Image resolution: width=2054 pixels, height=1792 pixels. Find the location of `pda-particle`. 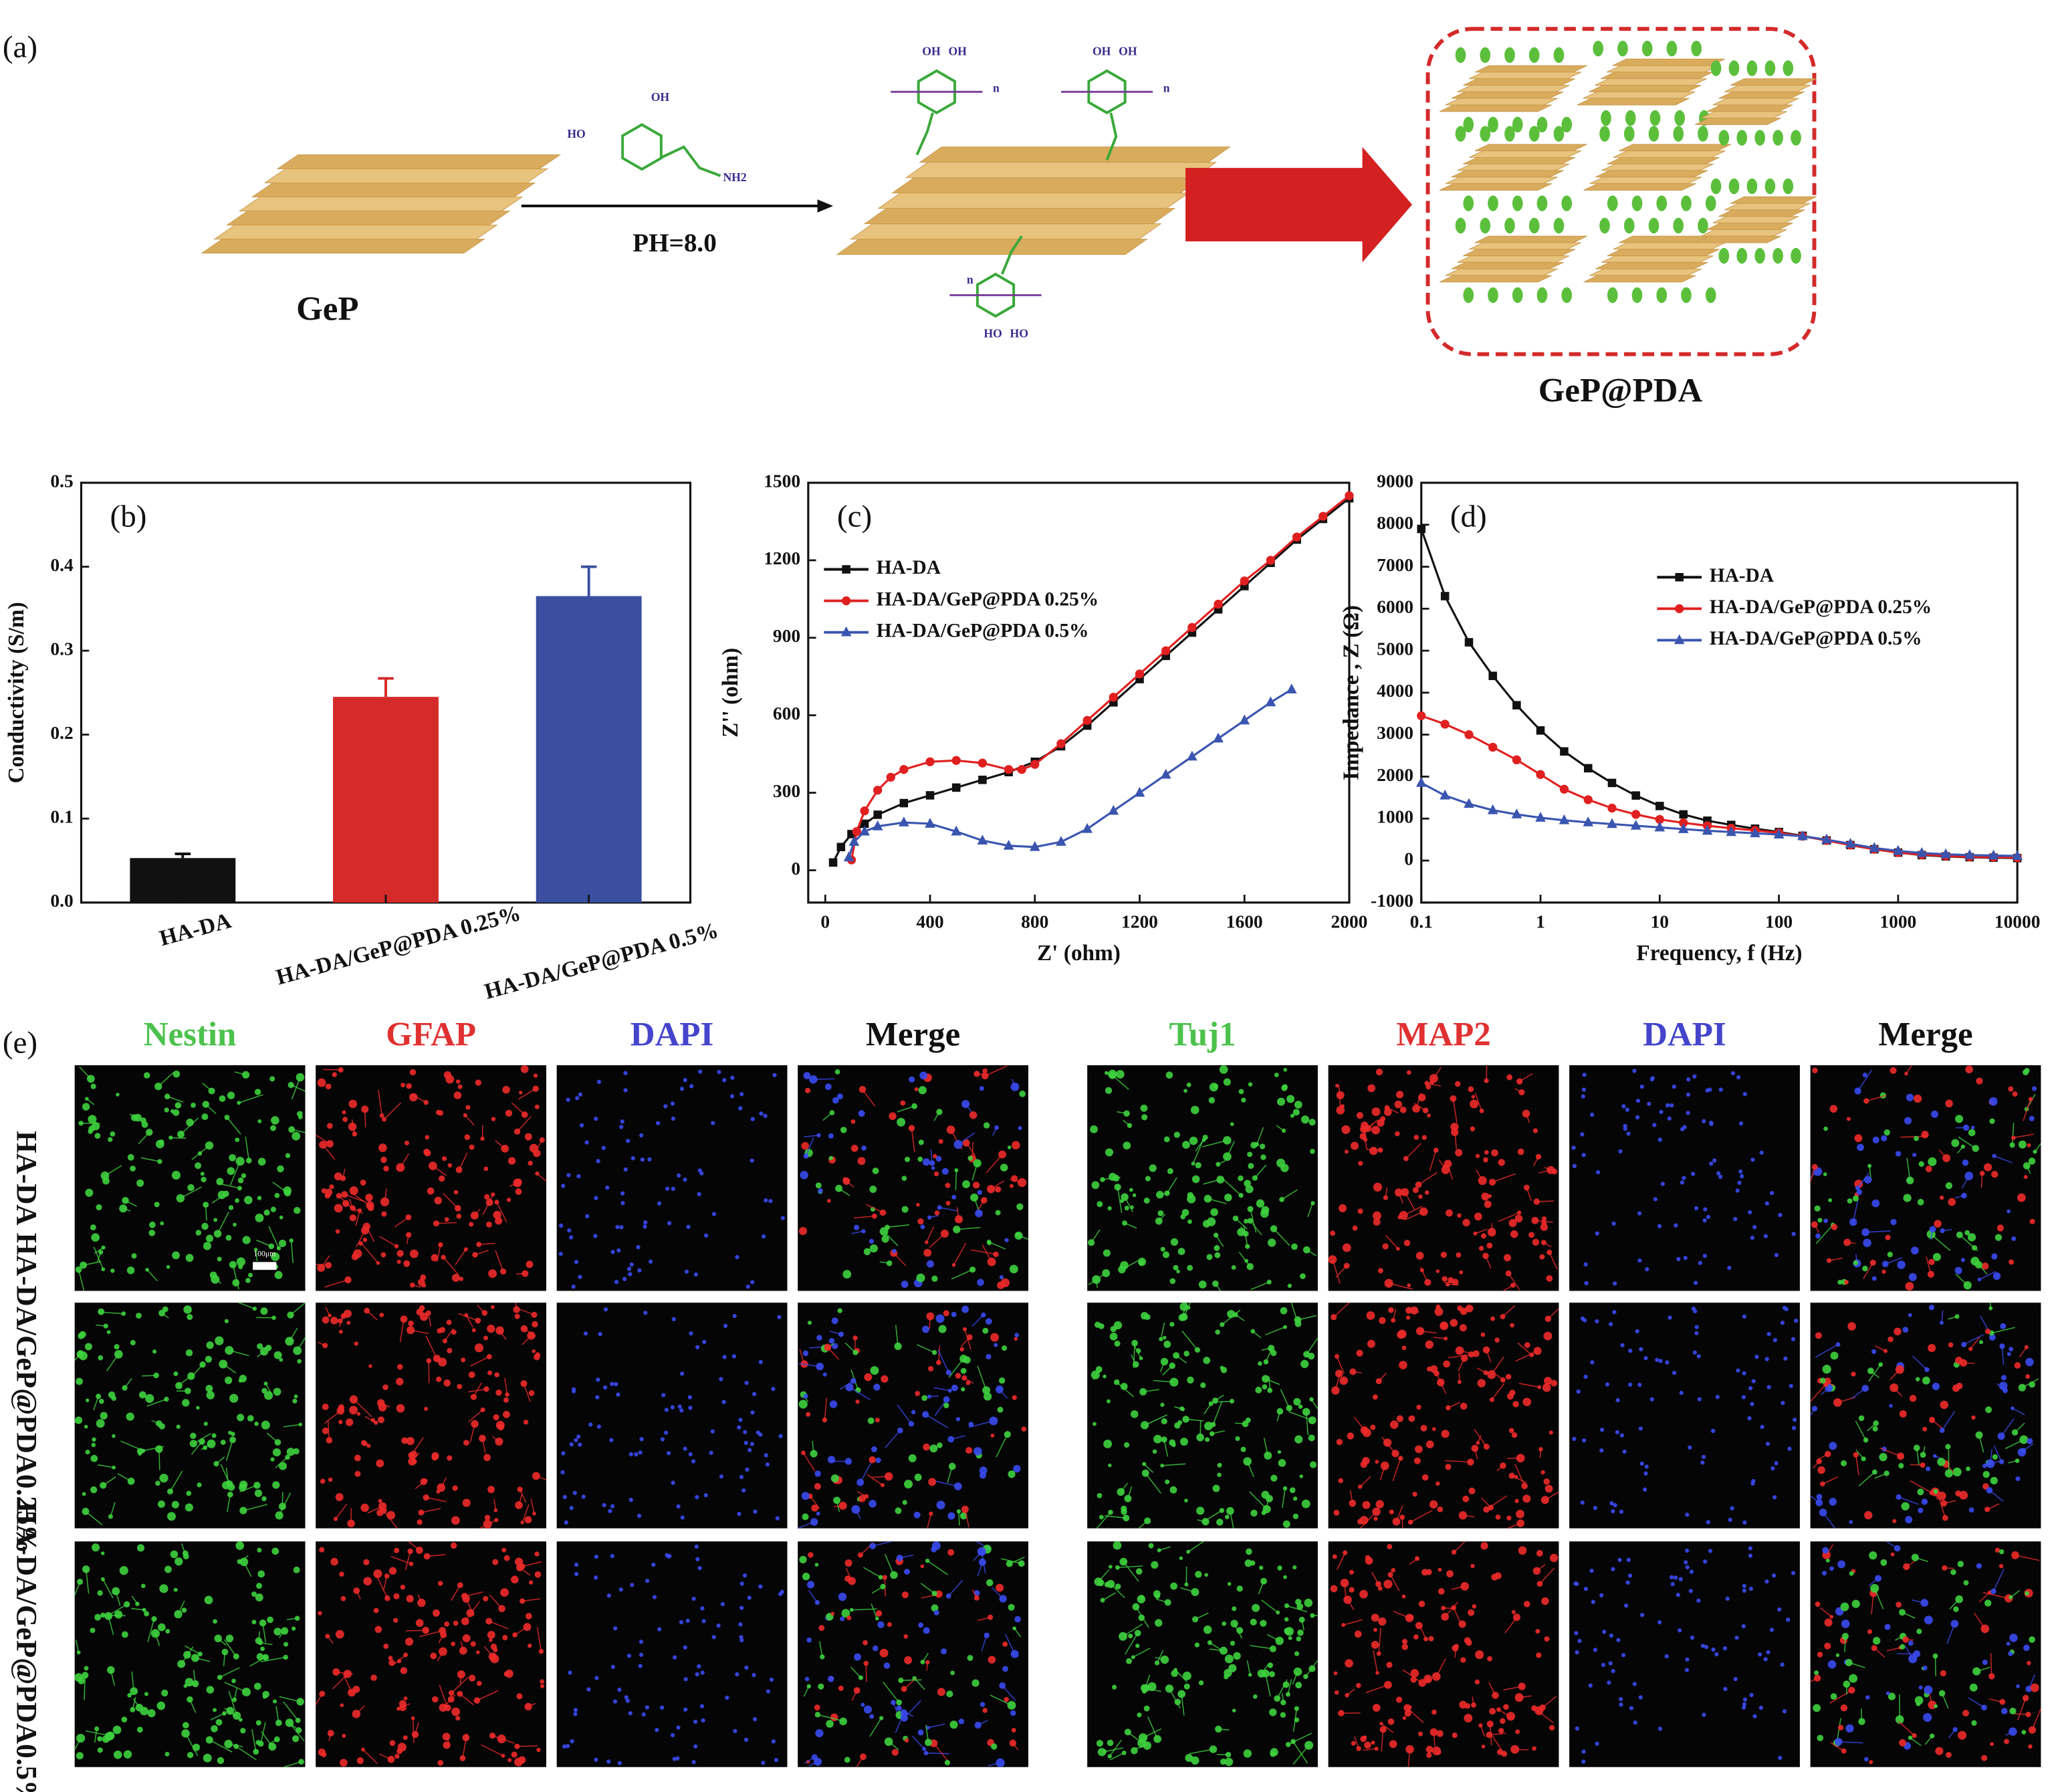

pda-particle is located at coordinates (1796, 138).